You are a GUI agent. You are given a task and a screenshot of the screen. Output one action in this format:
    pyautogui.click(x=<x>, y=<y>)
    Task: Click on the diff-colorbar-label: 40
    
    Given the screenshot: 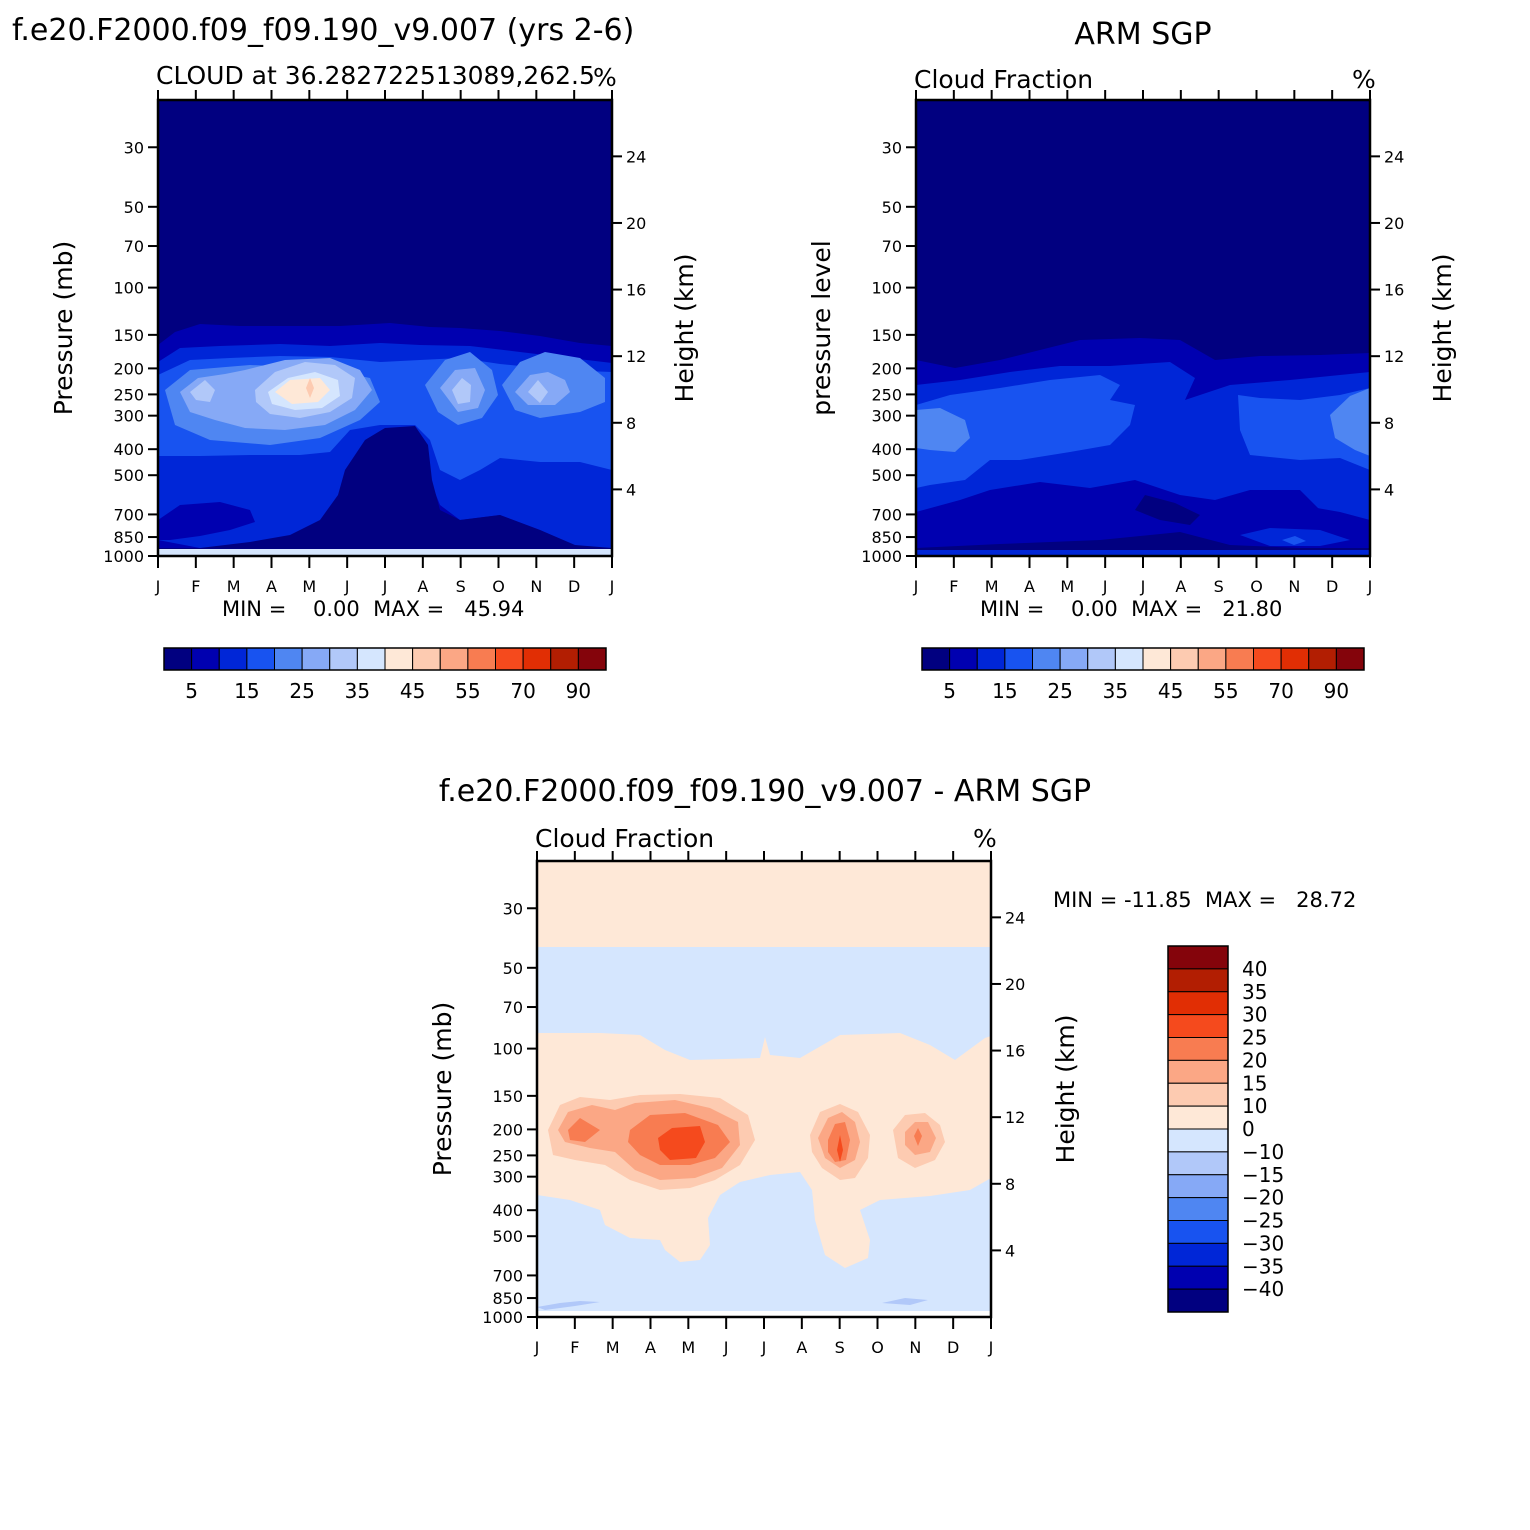 What is the action you would take?
    pyautogui.click(x=1254, y=969)
    